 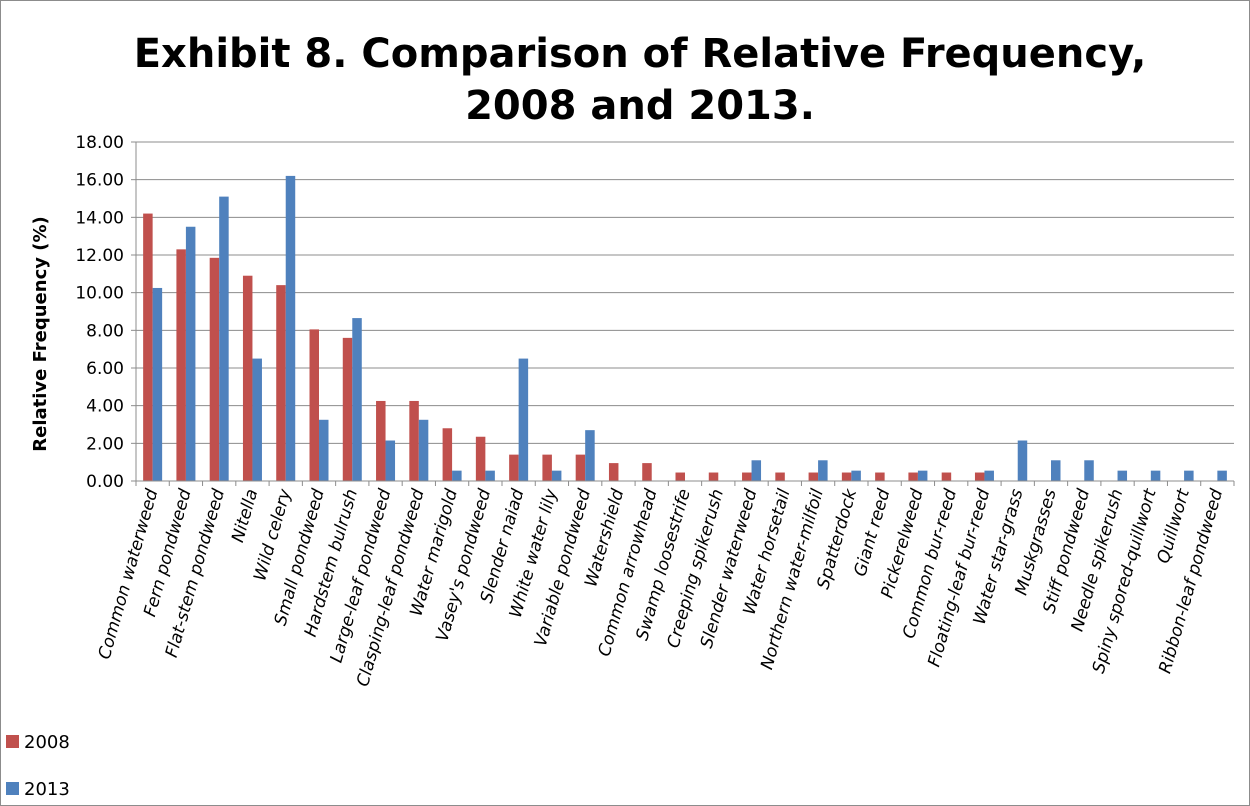 I want to click on y-tick-label: 16.00, so click(x=99, y=181).